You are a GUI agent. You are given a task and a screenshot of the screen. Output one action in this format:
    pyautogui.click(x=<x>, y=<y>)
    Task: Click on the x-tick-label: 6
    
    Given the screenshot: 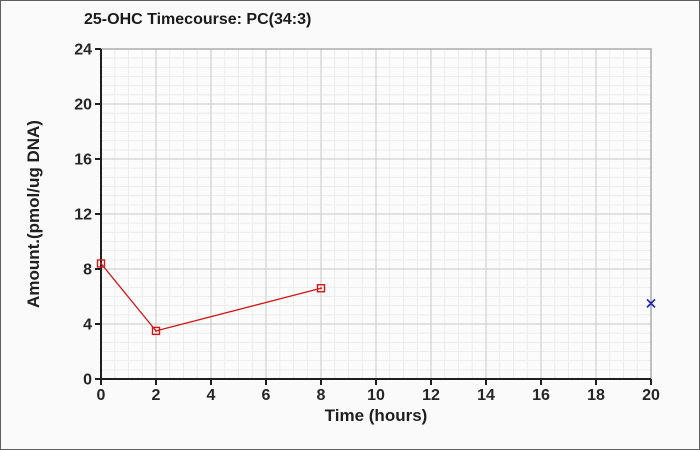 What is the action you would take?
    pyautogui.click(x=266, y=395)
    